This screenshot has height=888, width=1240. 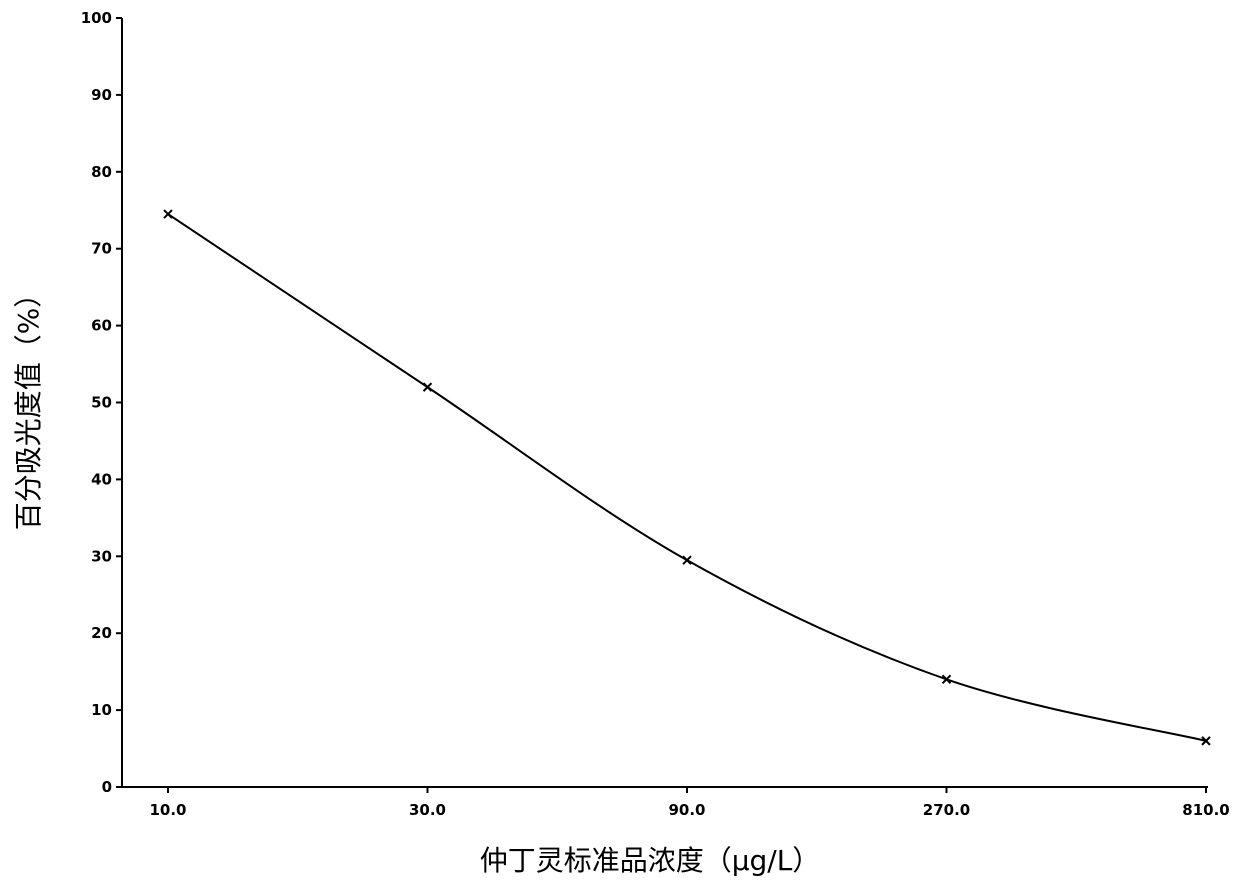 I want to click on y-tick-label: 0, so click(x=107, y=787).